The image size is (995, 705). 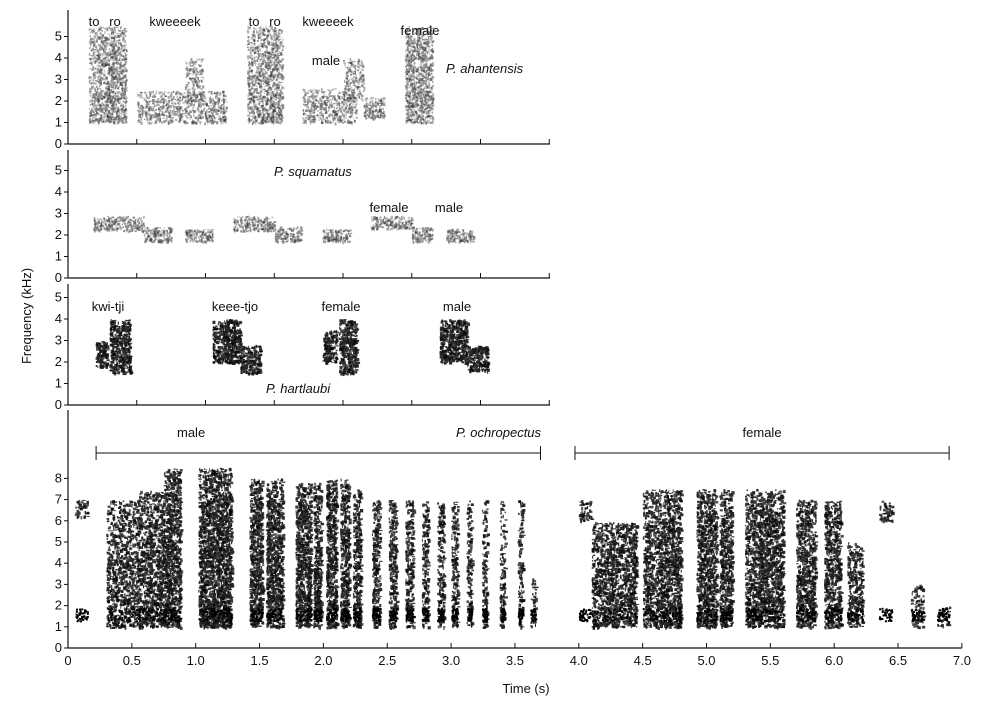 What do you see at coordinates (58, 499) in the screenshot?
I see `y-tick-label: 7` at bounding box center [58, 499].